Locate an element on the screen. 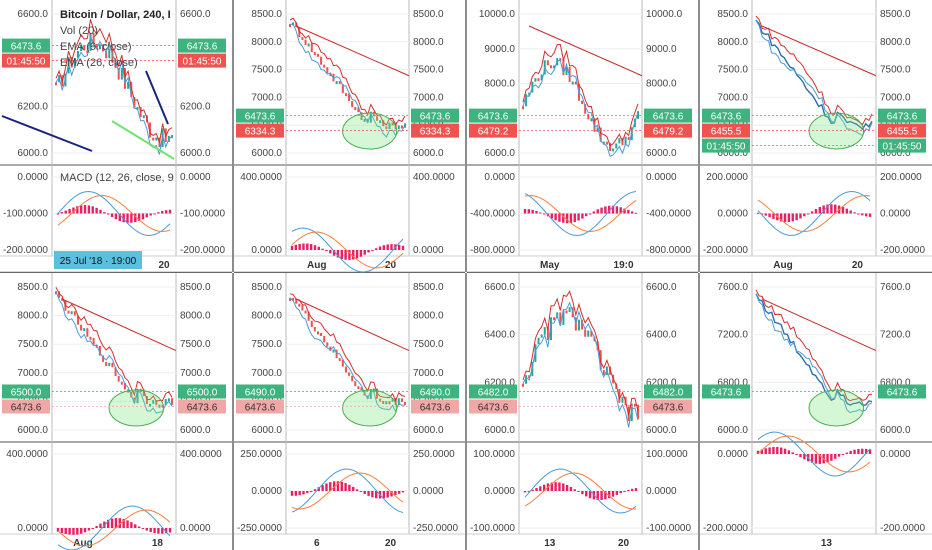  crosshair-date: 25 Jul '18 · 19:00 is located at coordinates (98, 261).